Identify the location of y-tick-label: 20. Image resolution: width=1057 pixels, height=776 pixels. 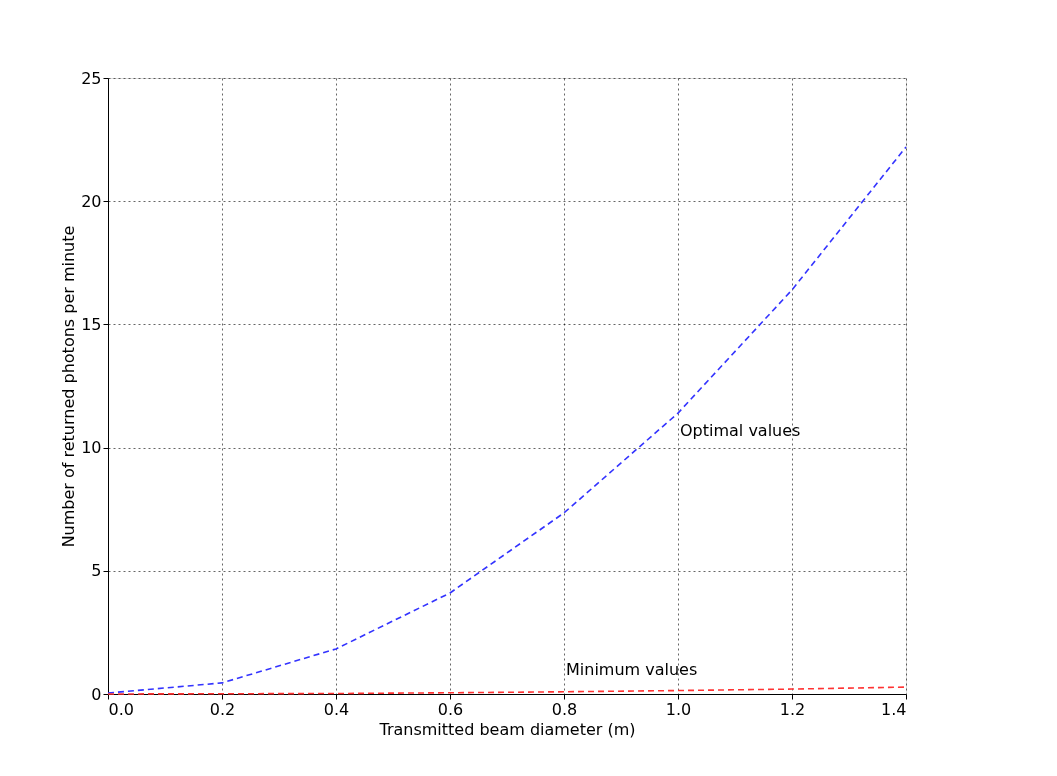
(91, 201).